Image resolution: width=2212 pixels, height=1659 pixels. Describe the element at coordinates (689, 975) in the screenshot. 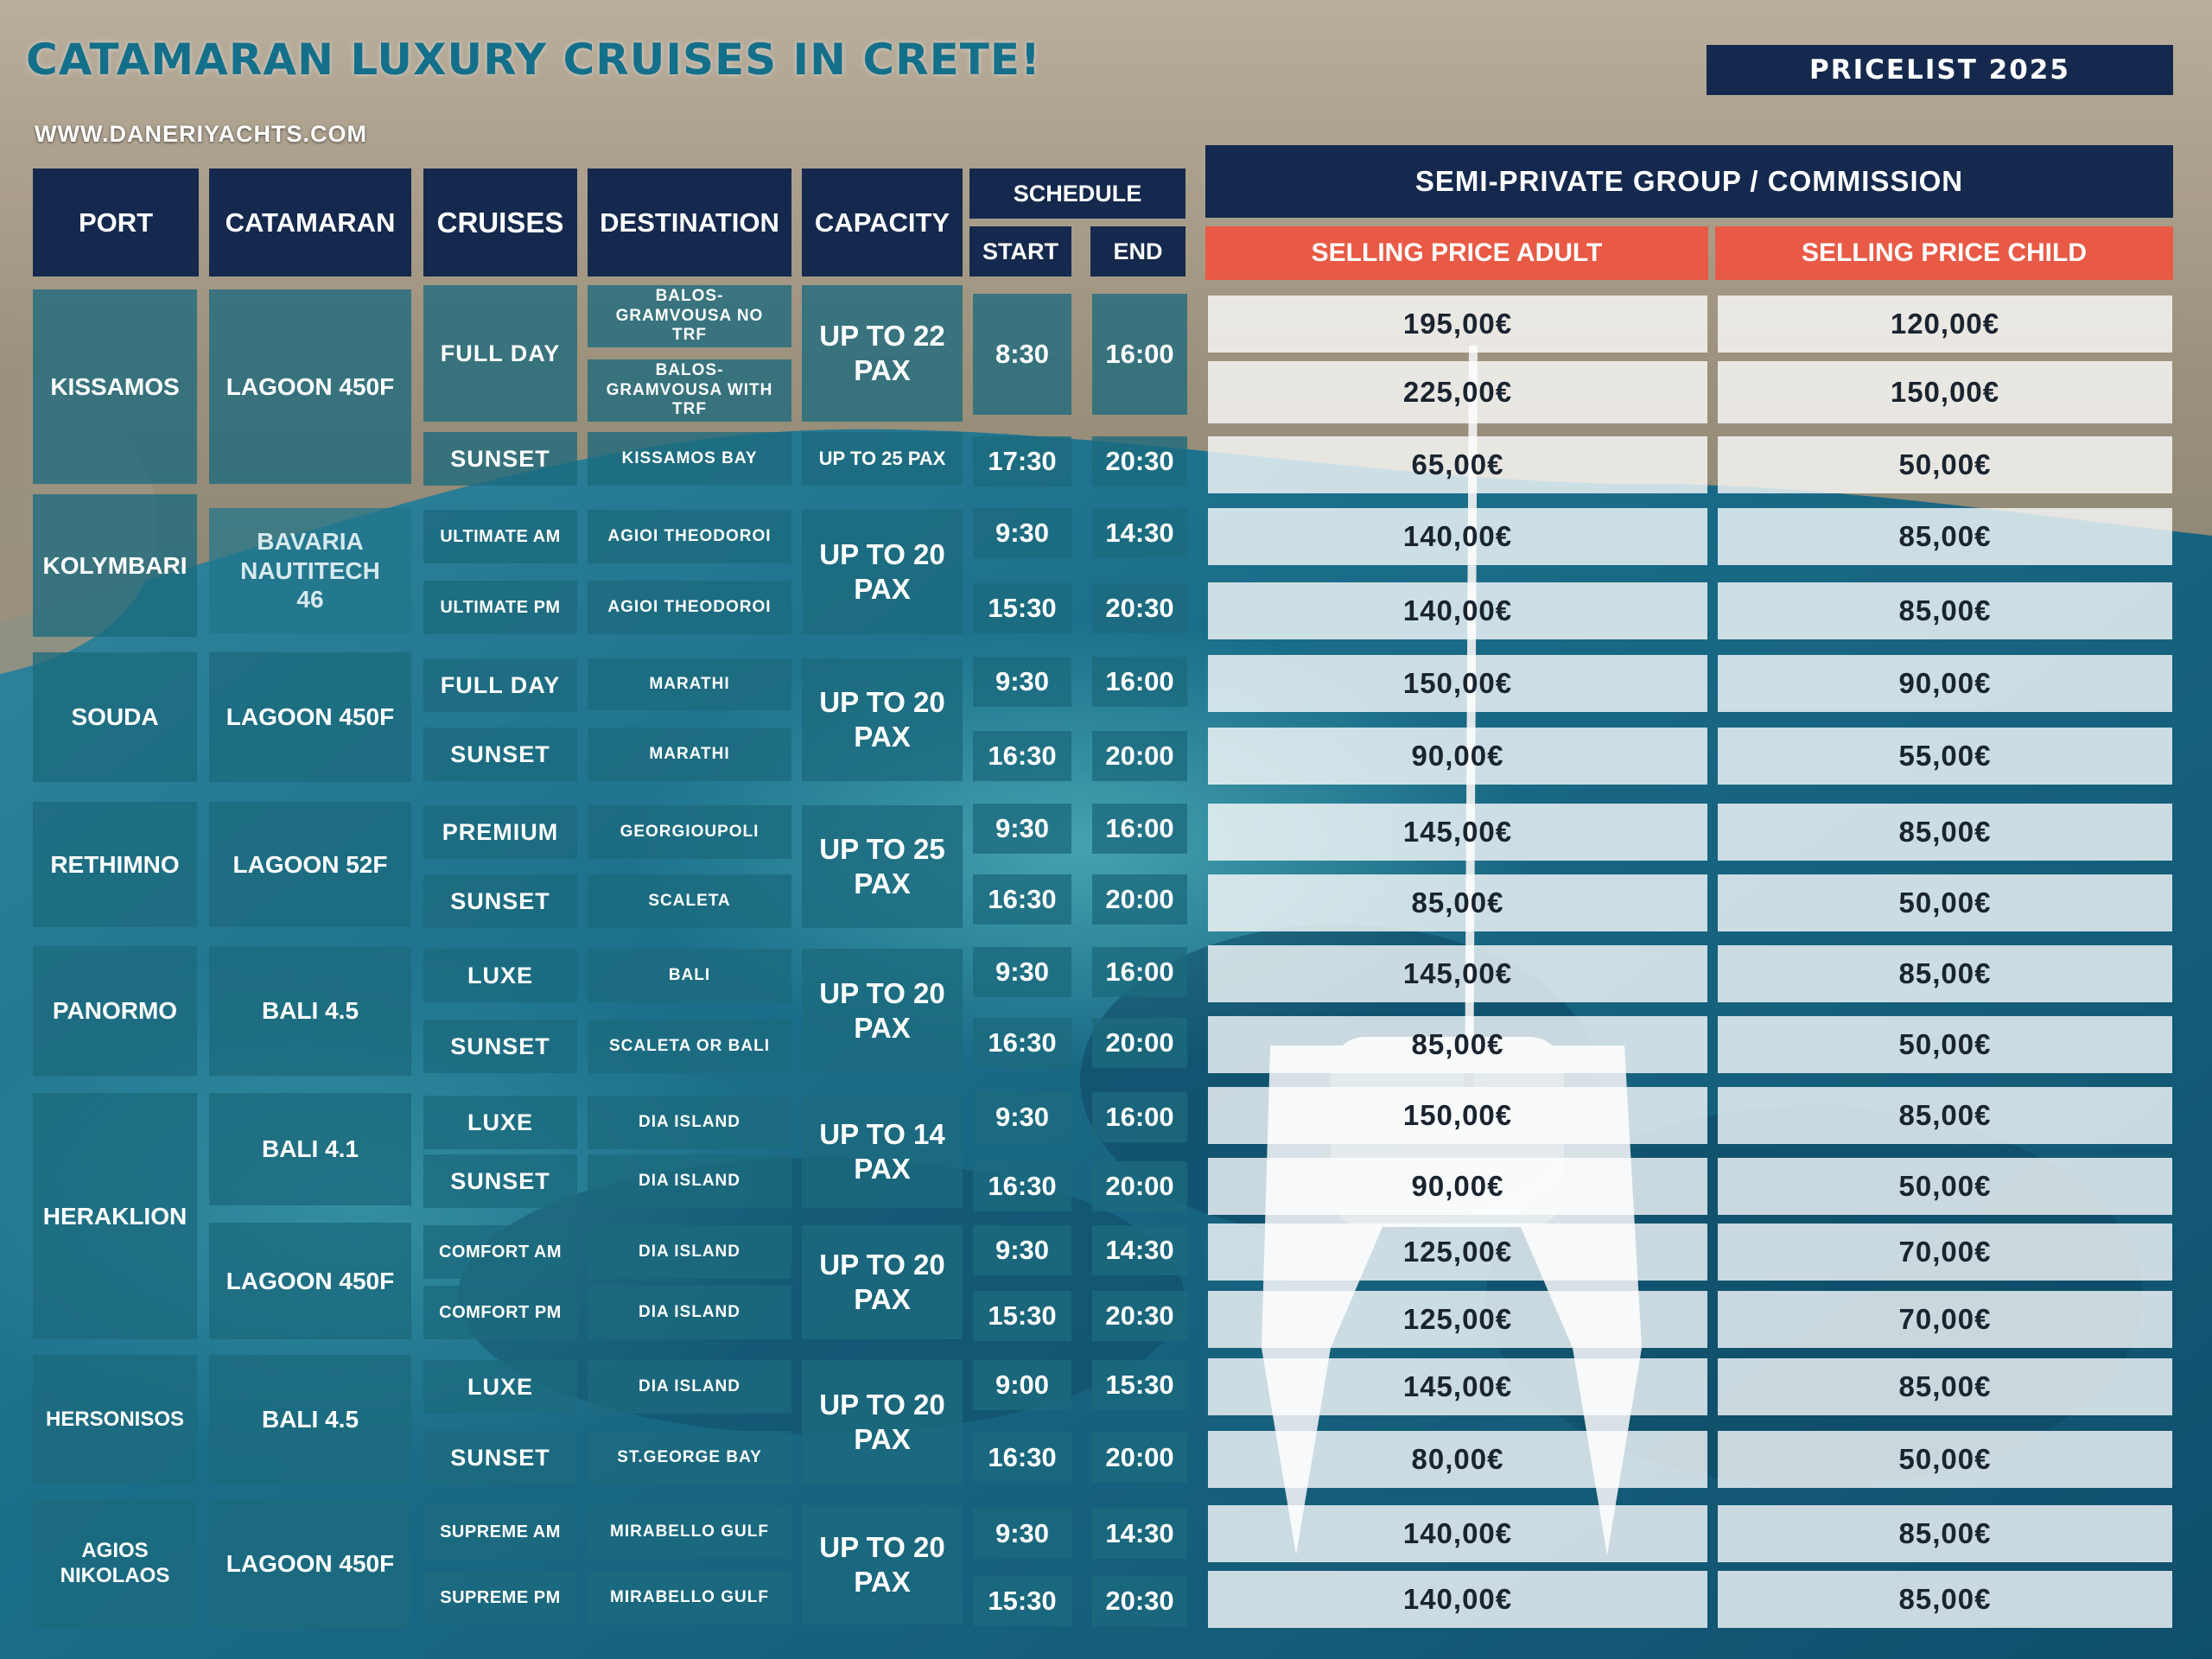

I see `destination-cell: BALI` at that location.